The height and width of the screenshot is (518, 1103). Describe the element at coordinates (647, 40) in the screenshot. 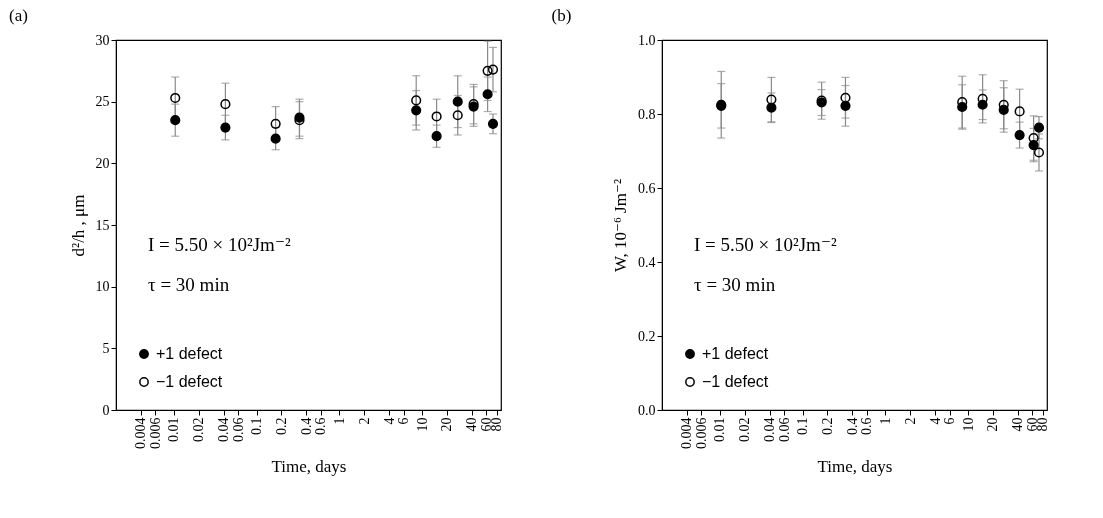

I see `y-tick-label: 1.0` at that location.